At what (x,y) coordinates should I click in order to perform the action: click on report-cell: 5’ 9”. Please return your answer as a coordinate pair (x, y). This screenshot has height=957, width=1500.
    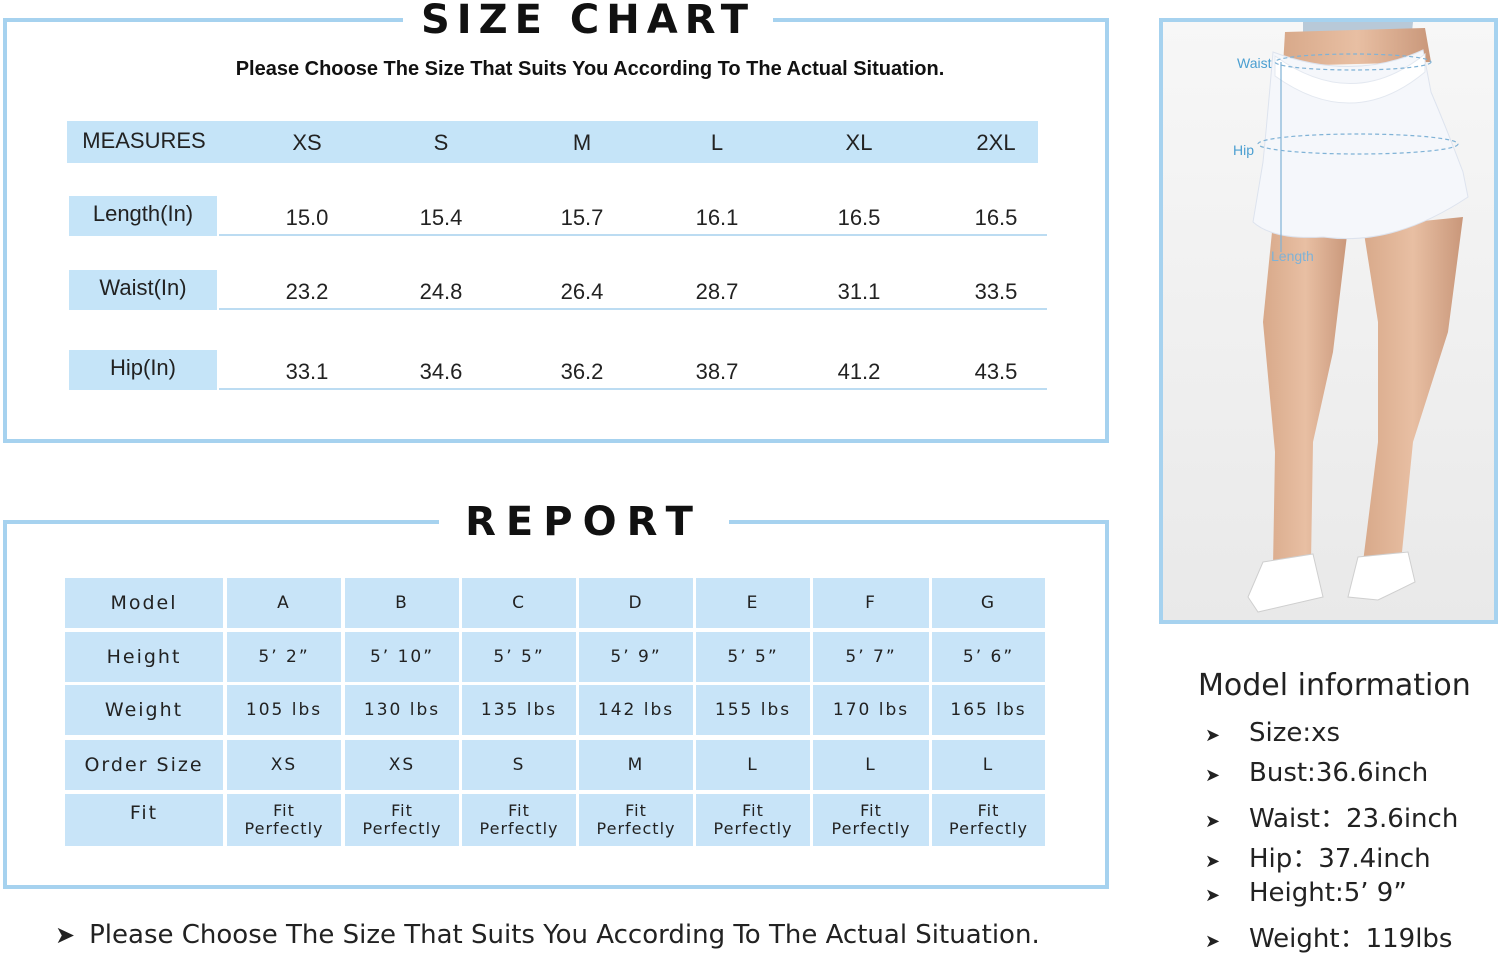
    Looking at the image, I should click on (636, 657).